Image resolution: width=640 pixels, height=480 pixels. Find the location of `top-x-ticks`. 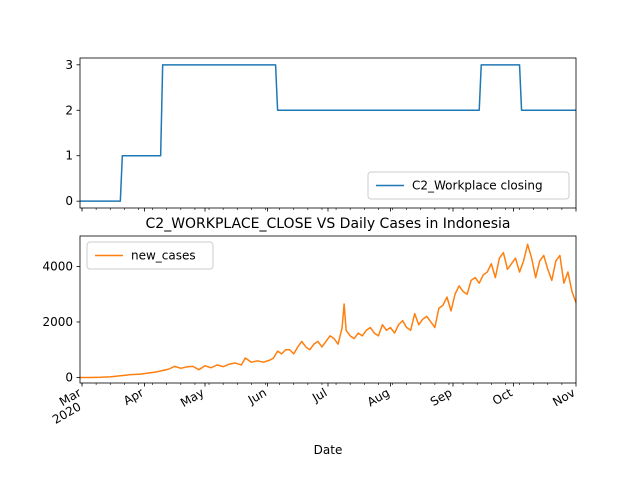

top-x-ticks is located at coordinates (329, 210).